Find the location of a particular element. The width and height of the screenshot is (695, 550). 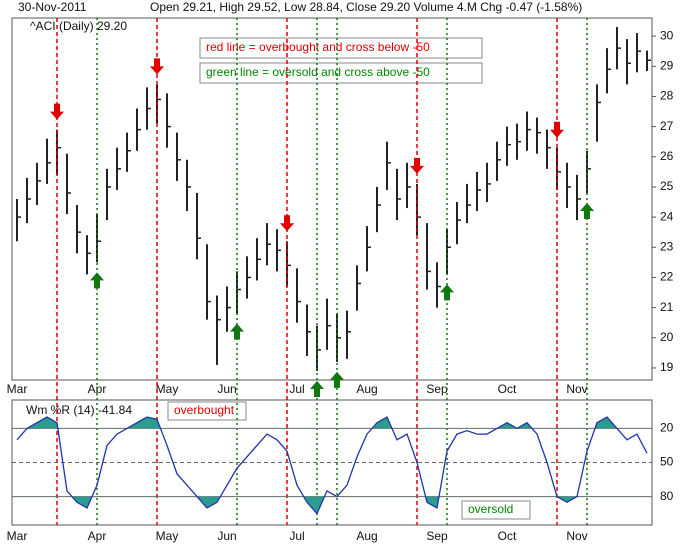

y-tick-label: 50 is located at coordinates (667, 462).